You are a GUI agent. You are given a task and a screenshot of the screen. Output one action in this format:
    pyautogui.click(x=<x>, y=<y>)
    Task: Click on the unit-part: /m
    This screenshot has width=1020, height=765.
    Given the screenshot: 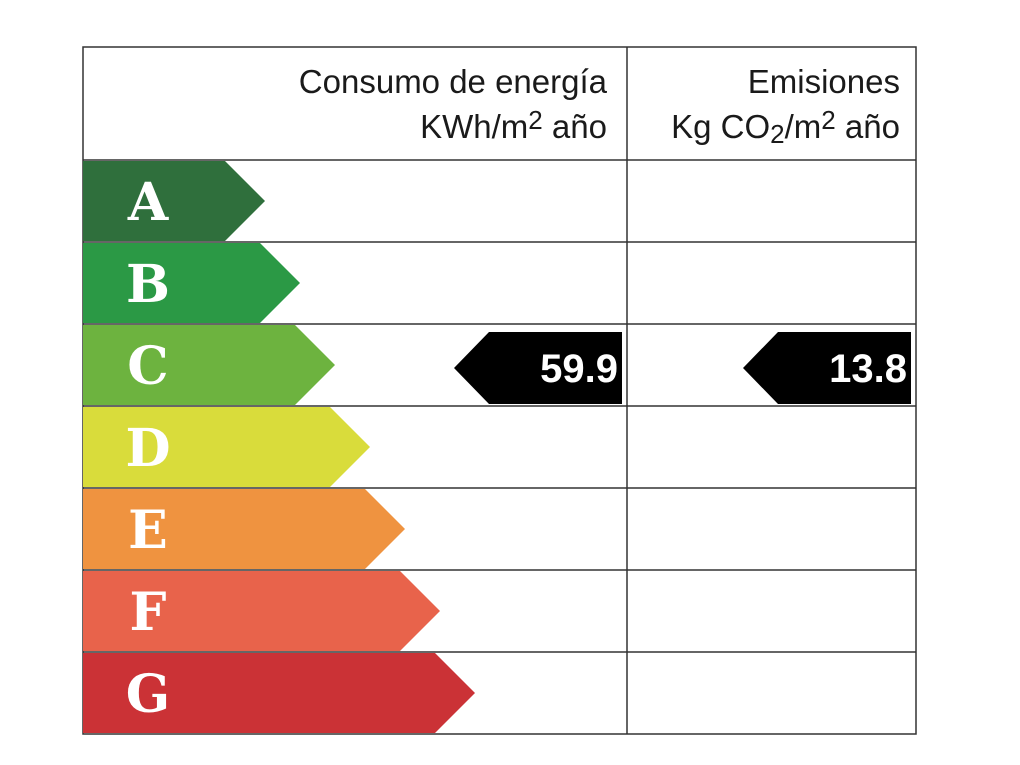 What is the action you would take?
    pyautogui.click(x=803, y=126)
    